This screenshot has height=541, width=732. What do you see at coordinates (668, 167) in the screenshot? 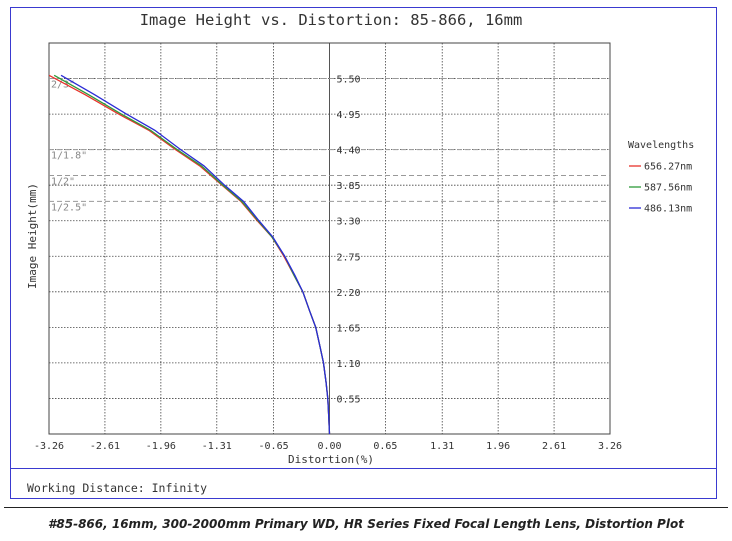
I see `legend-label: 656.27nm` at bounding box center [668, 167].